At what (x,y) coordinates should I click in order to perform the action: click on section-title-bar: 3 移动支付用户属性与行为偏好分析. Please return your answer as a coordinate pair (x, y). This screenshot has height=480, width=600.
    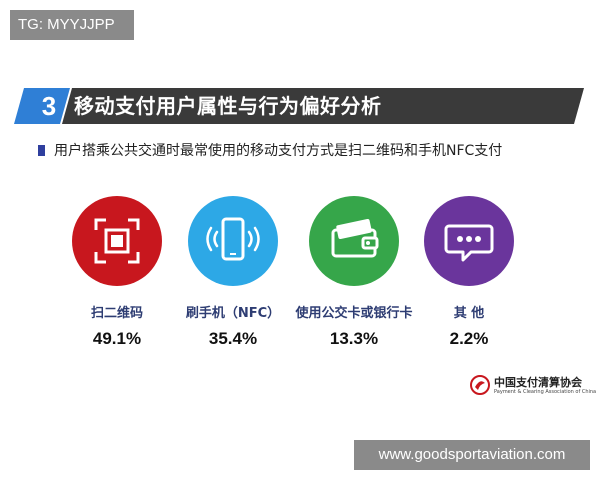
    Looking at the image, I should click on (299, 106).